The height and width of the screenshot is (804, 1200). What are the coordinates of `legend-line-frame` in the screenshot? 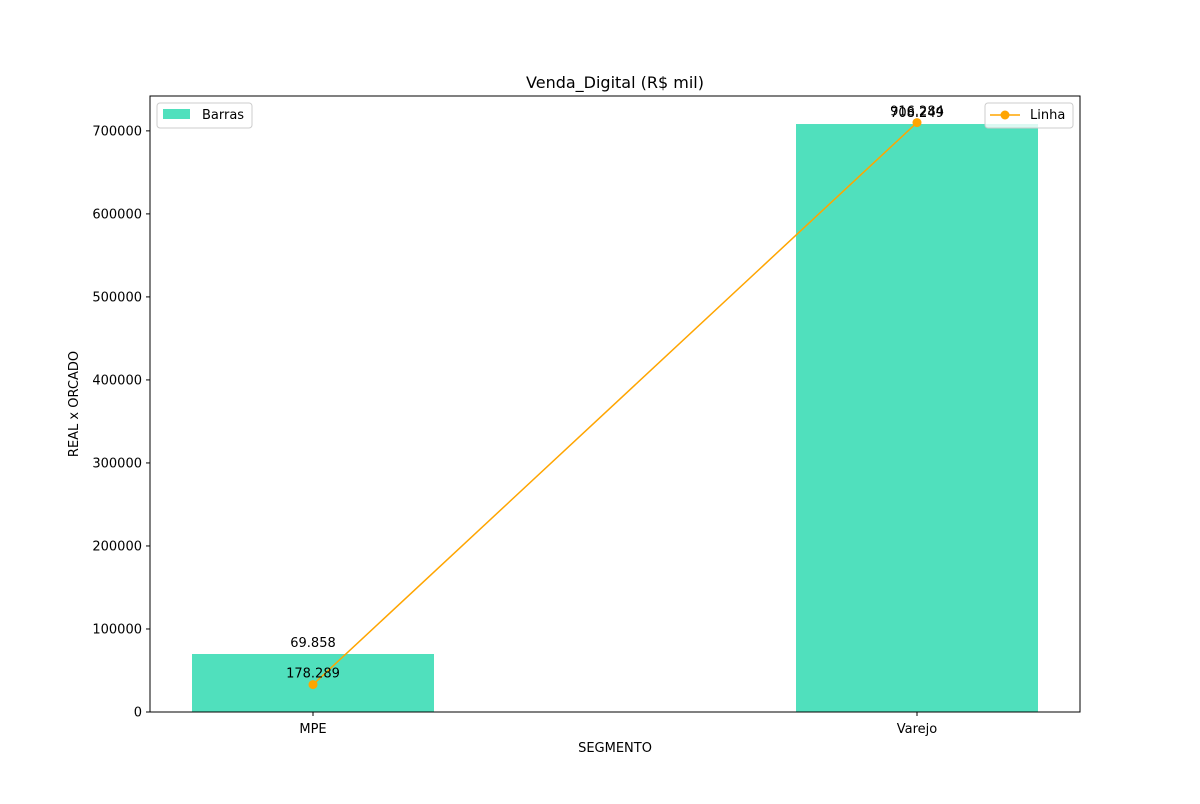 It's located at (1029, 115).